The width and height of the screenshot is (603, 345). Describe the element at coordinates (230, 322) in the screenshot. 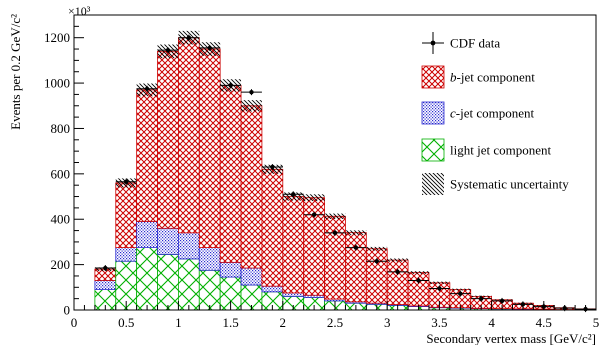

I see `x-tick-label: 1.5` at that location.